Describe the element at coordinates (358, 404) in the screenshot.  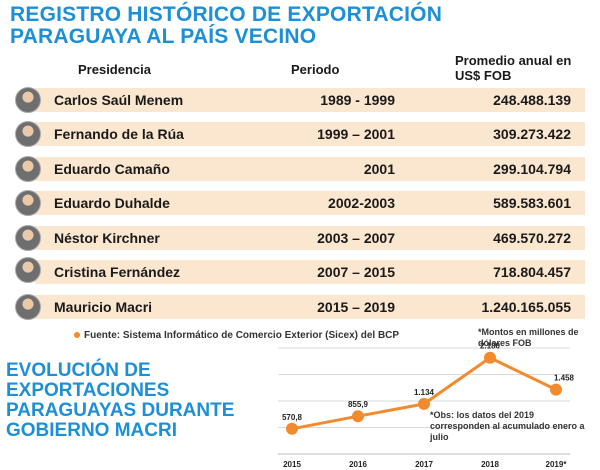
I see `data-label: 855,9` at that location.